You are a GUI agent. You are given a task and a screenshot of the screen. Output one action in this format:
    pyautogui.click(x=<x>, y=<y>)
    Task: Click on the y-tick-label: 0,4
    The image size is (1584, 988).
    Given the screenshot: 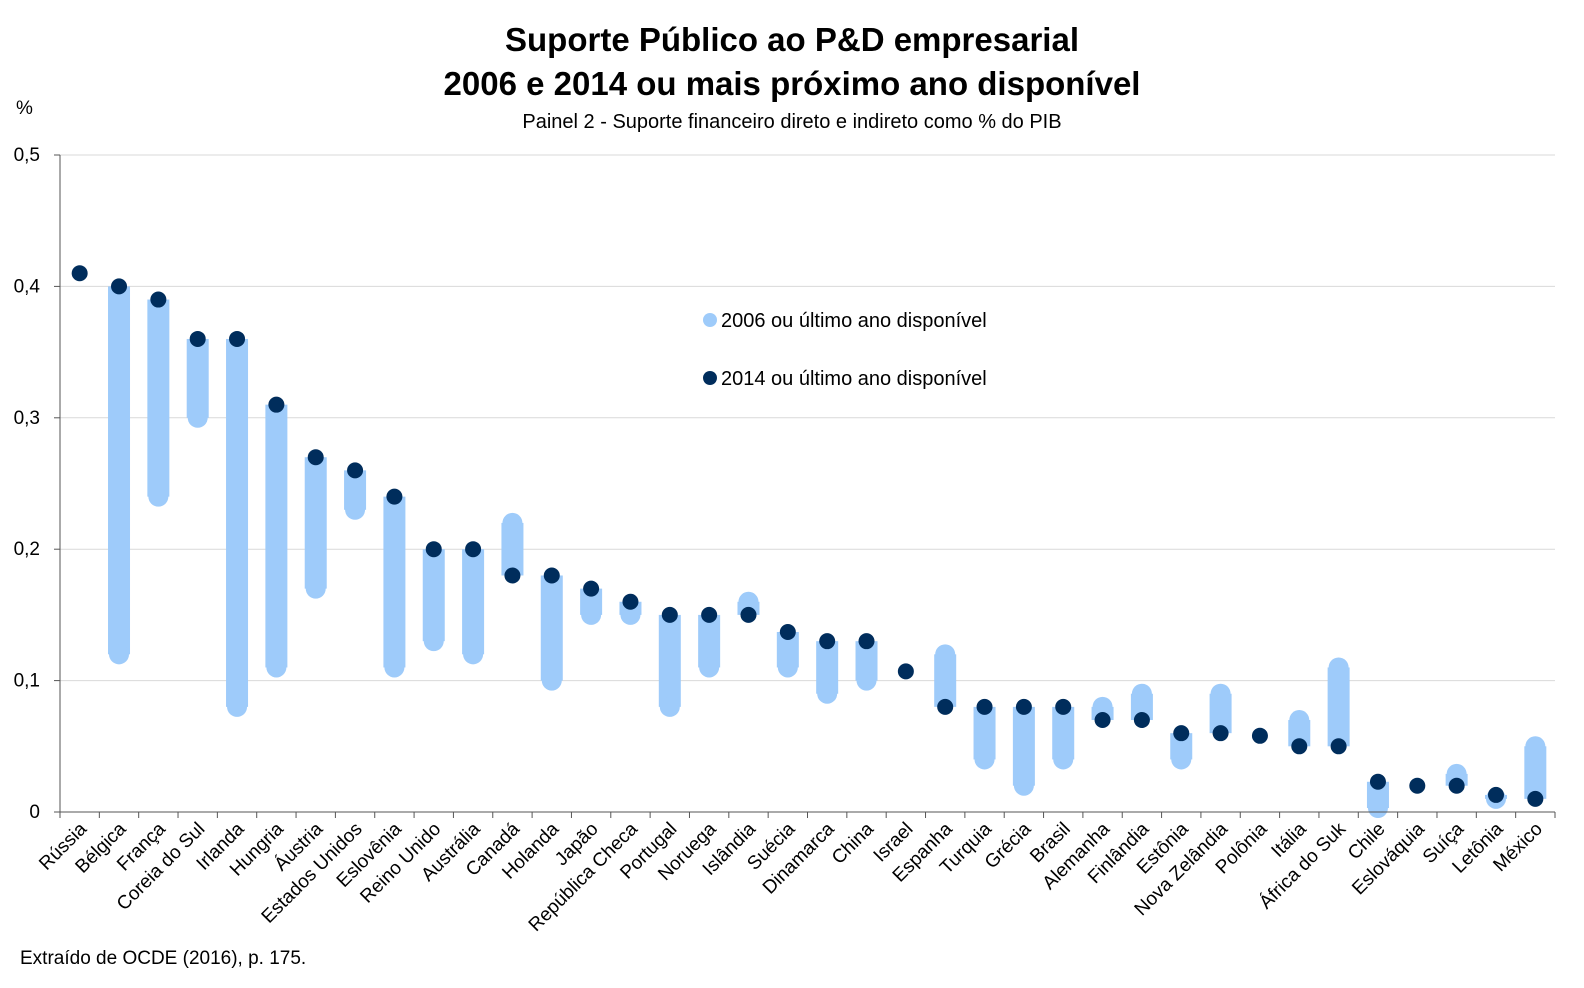 What is the action you would take?
    pyautogui.click(x=27, y=286)
    